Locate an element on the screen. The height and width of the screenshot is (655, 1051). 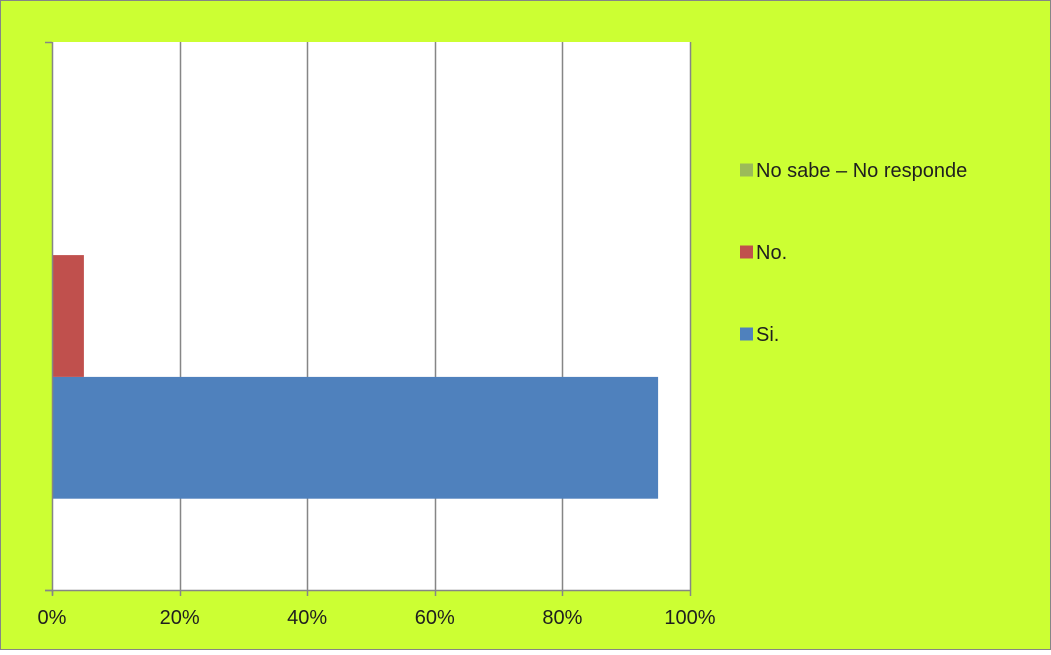
bar-no is located at coordinates (68, 316).